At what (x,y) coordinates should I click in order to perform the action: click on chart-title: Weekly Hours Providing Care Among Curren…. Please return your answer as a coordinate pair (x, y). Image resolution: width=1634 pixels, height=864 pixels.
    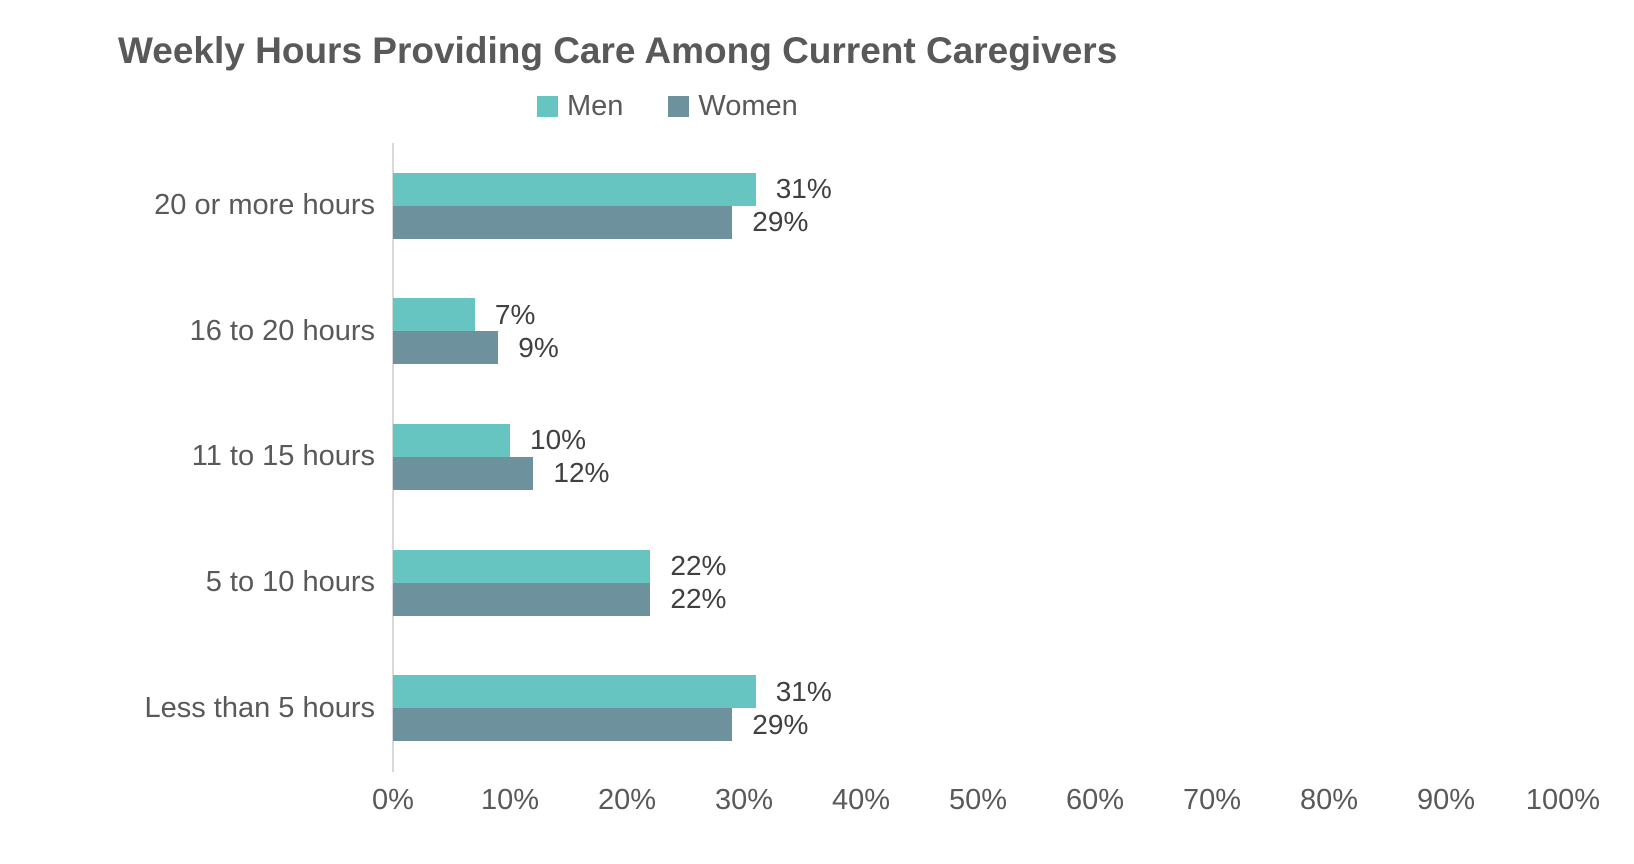
    Looking at the image, I should click on (618, 50).